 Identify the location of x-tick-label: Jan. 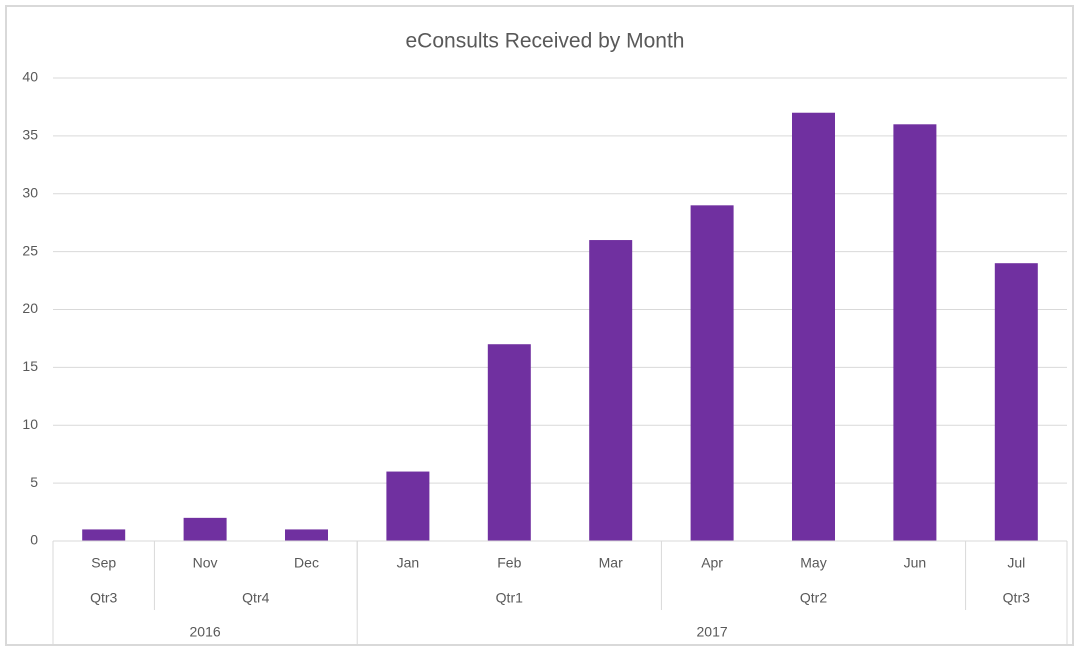
(408, 563).